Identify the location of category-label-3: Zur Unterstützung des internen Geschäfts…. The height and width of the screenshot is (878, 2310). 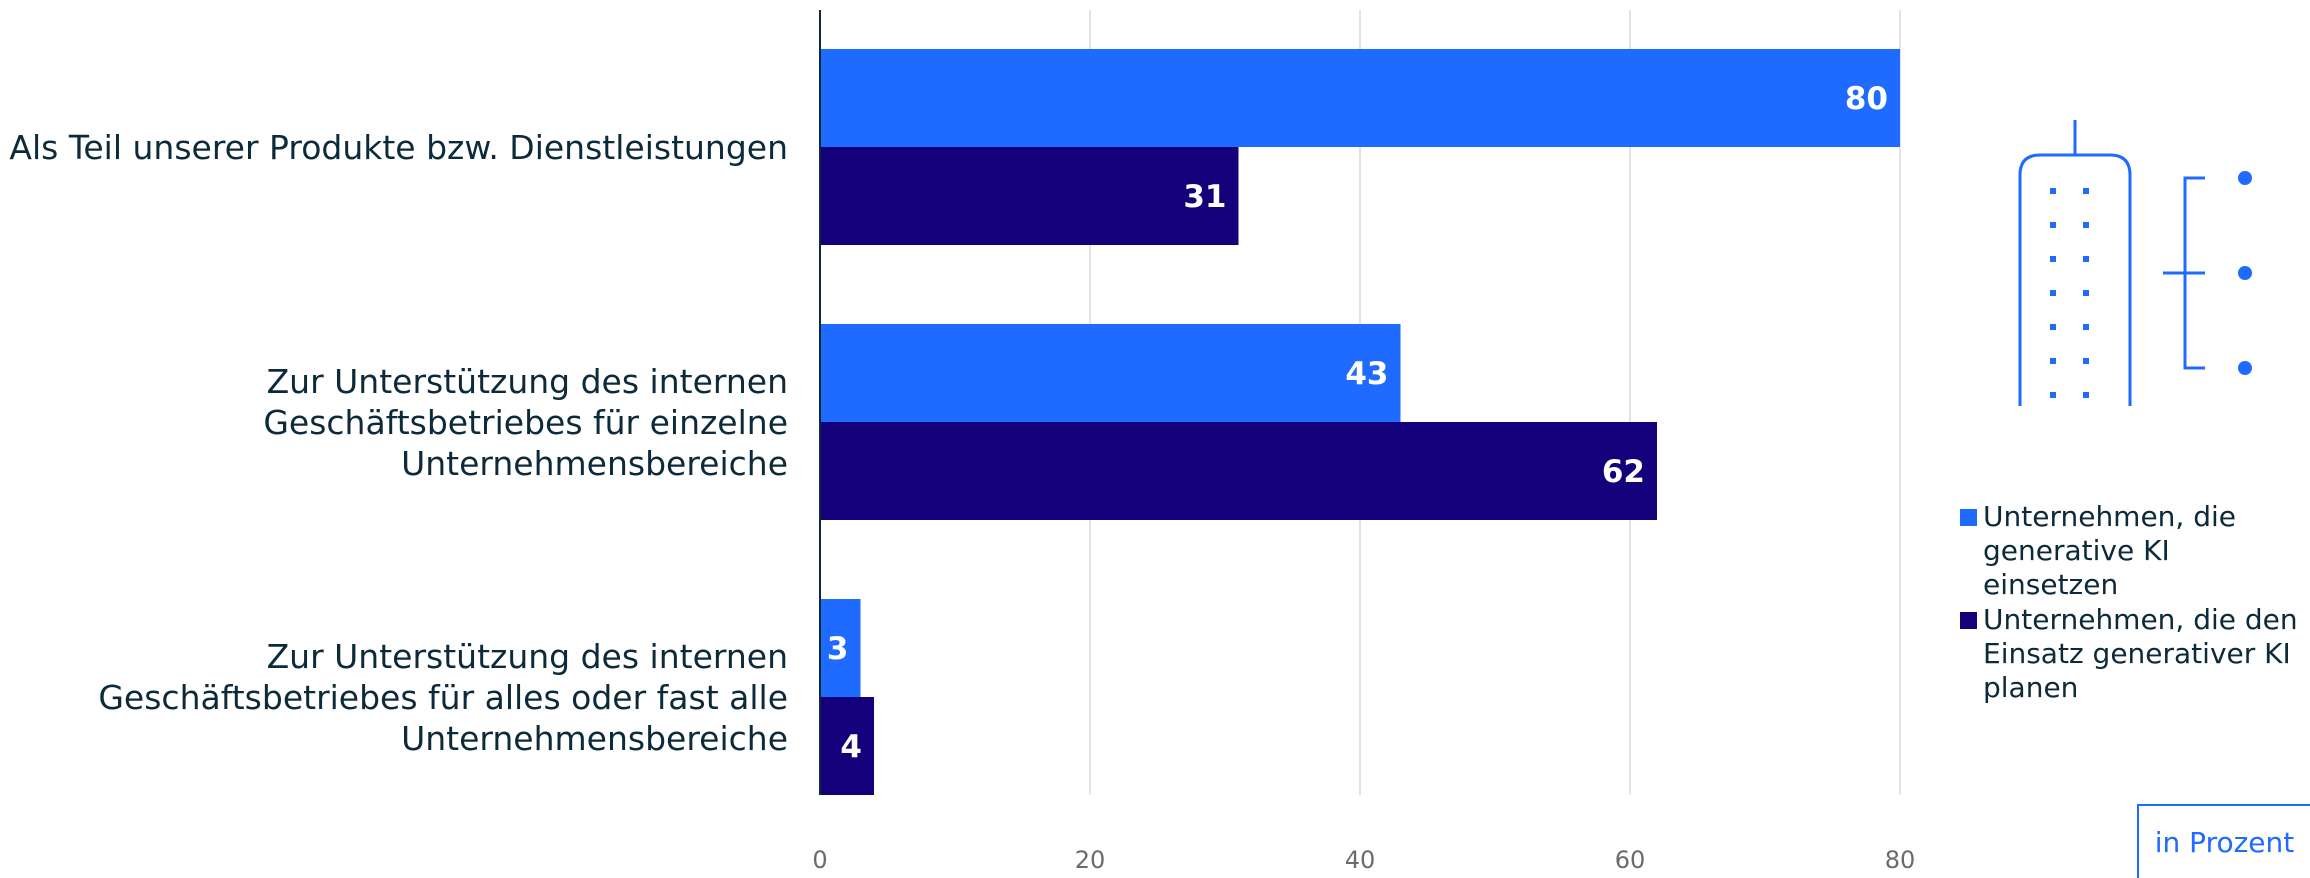
(443, 697).